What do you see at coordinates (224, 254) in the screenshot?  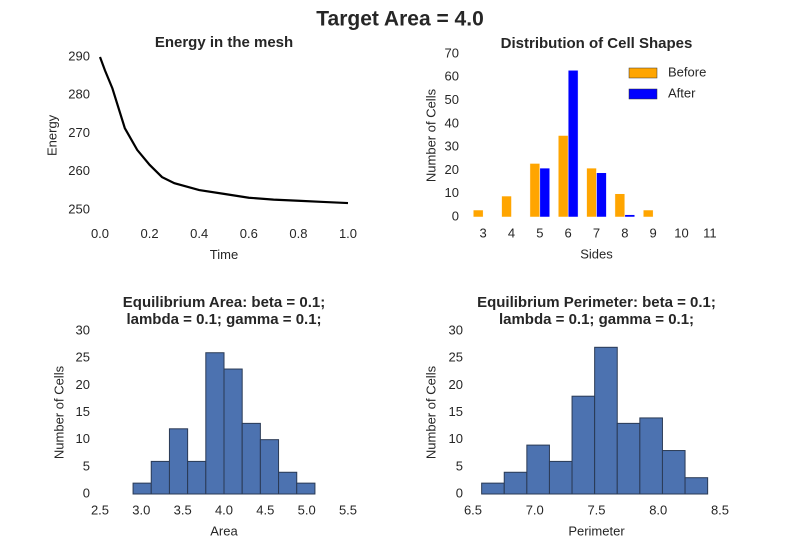 I see `x-axis-label: Time` at bounding box center [224, 254].